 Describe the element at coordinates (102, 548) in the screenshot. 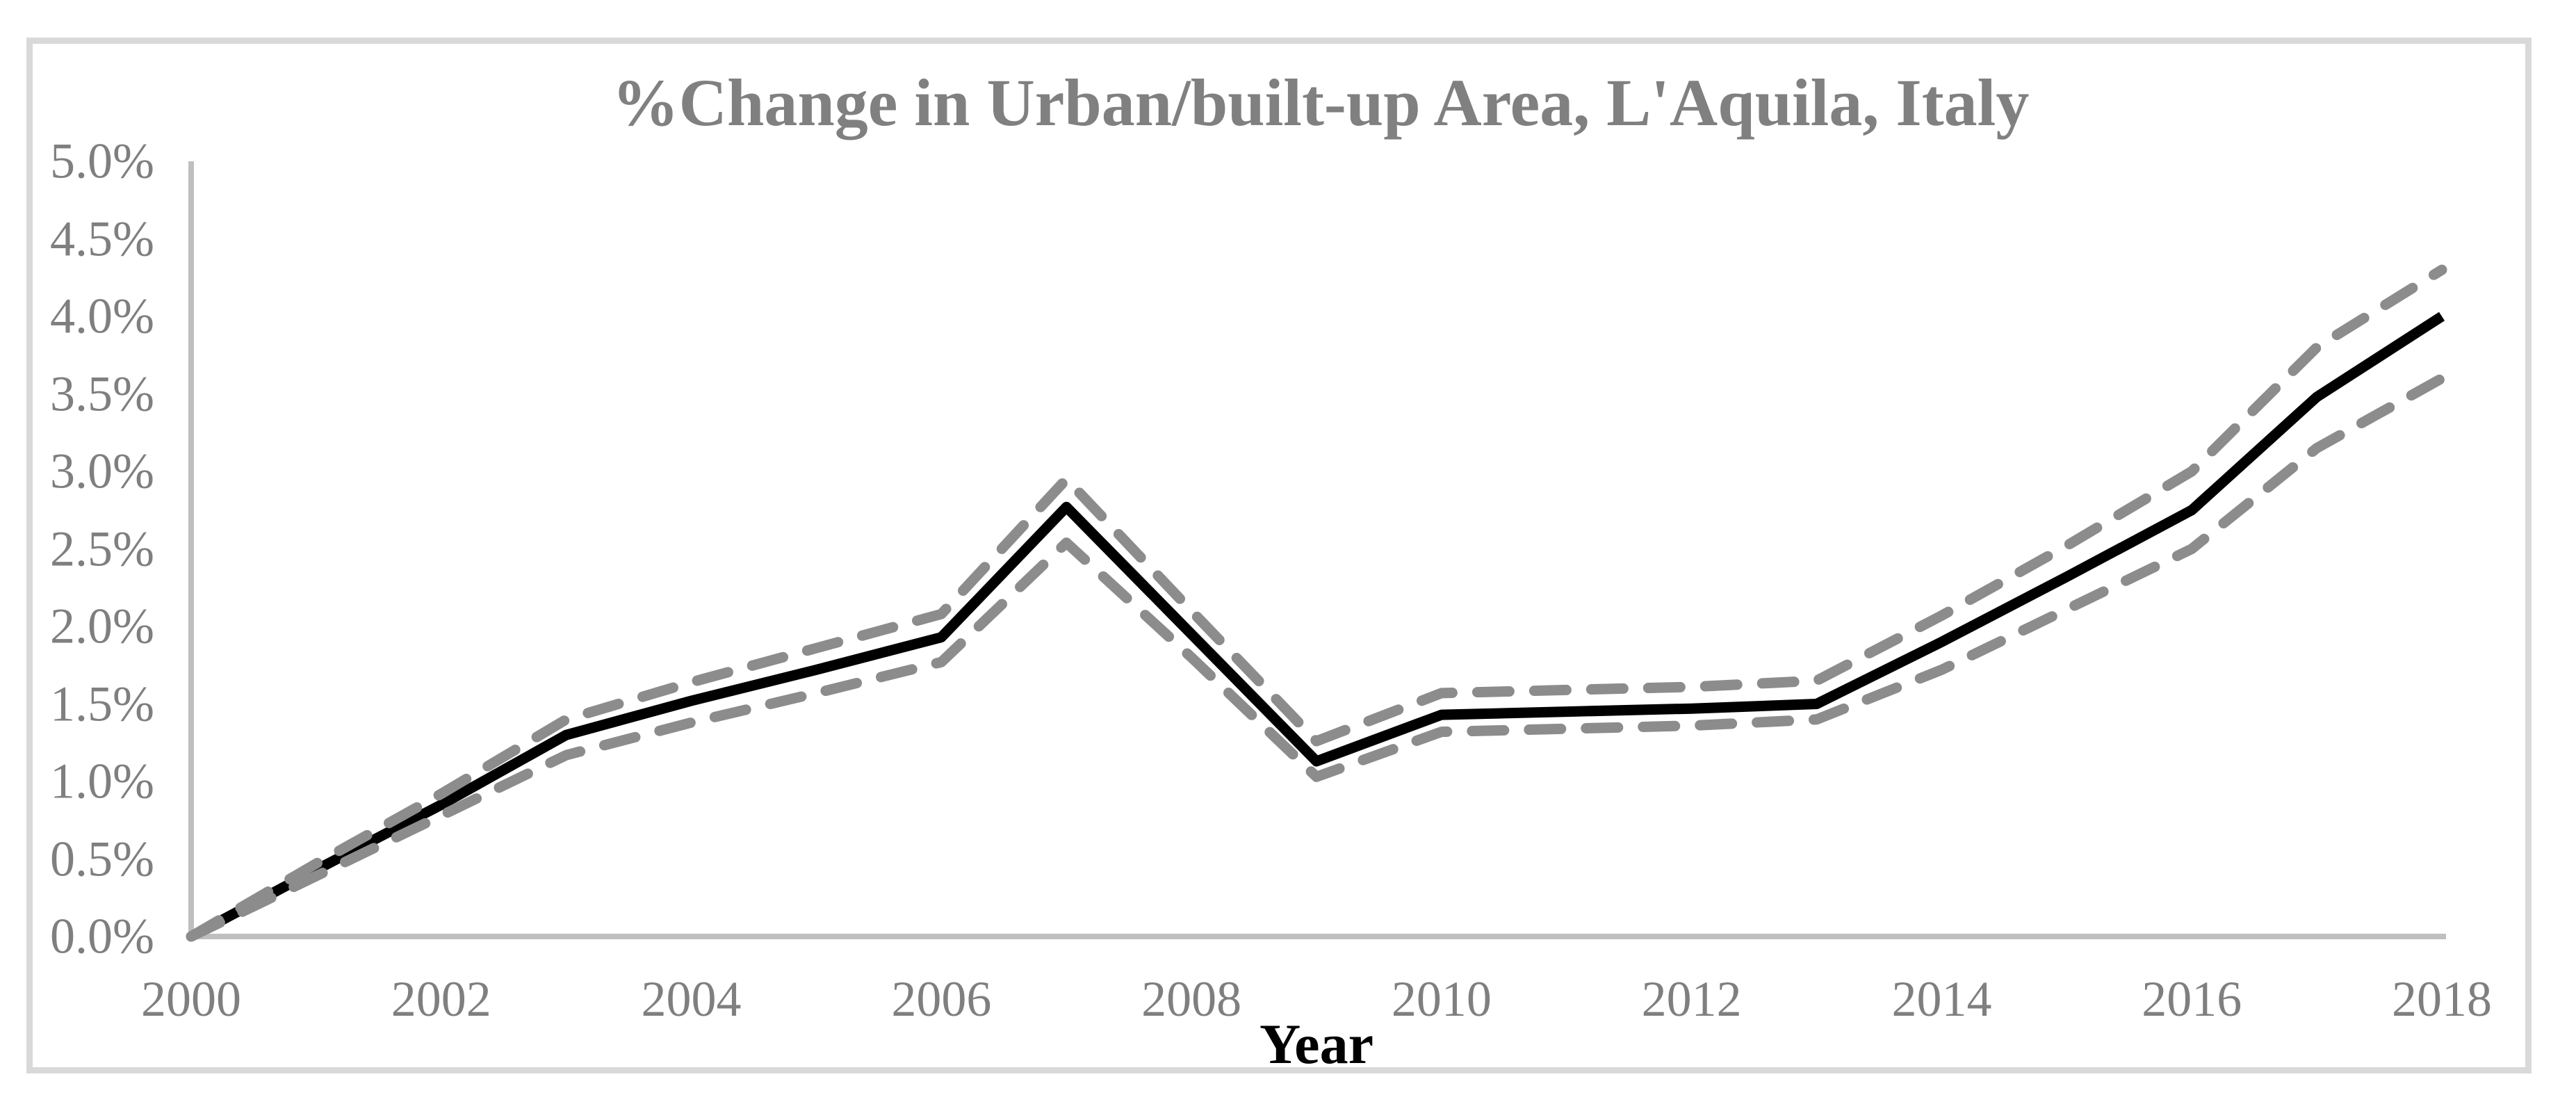

I see `y-tick-label-2.5%: 2.5%` at that location.